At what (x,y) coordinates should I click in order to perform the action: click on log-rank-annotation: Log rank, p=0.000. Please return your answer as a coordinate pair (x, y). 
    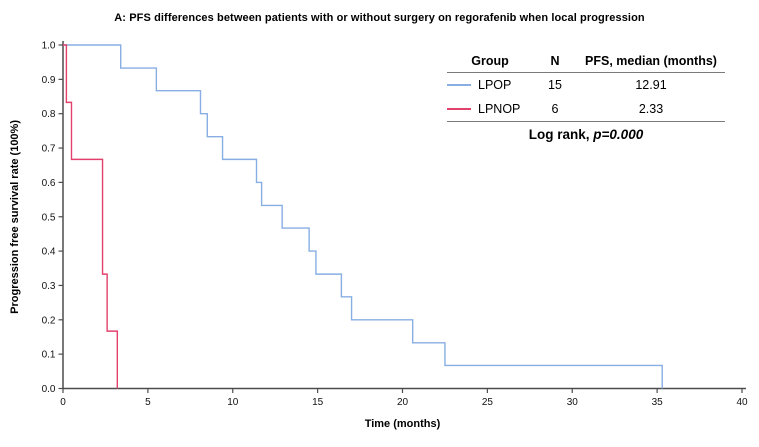
    Looking at the image, I should click on (586, 134).